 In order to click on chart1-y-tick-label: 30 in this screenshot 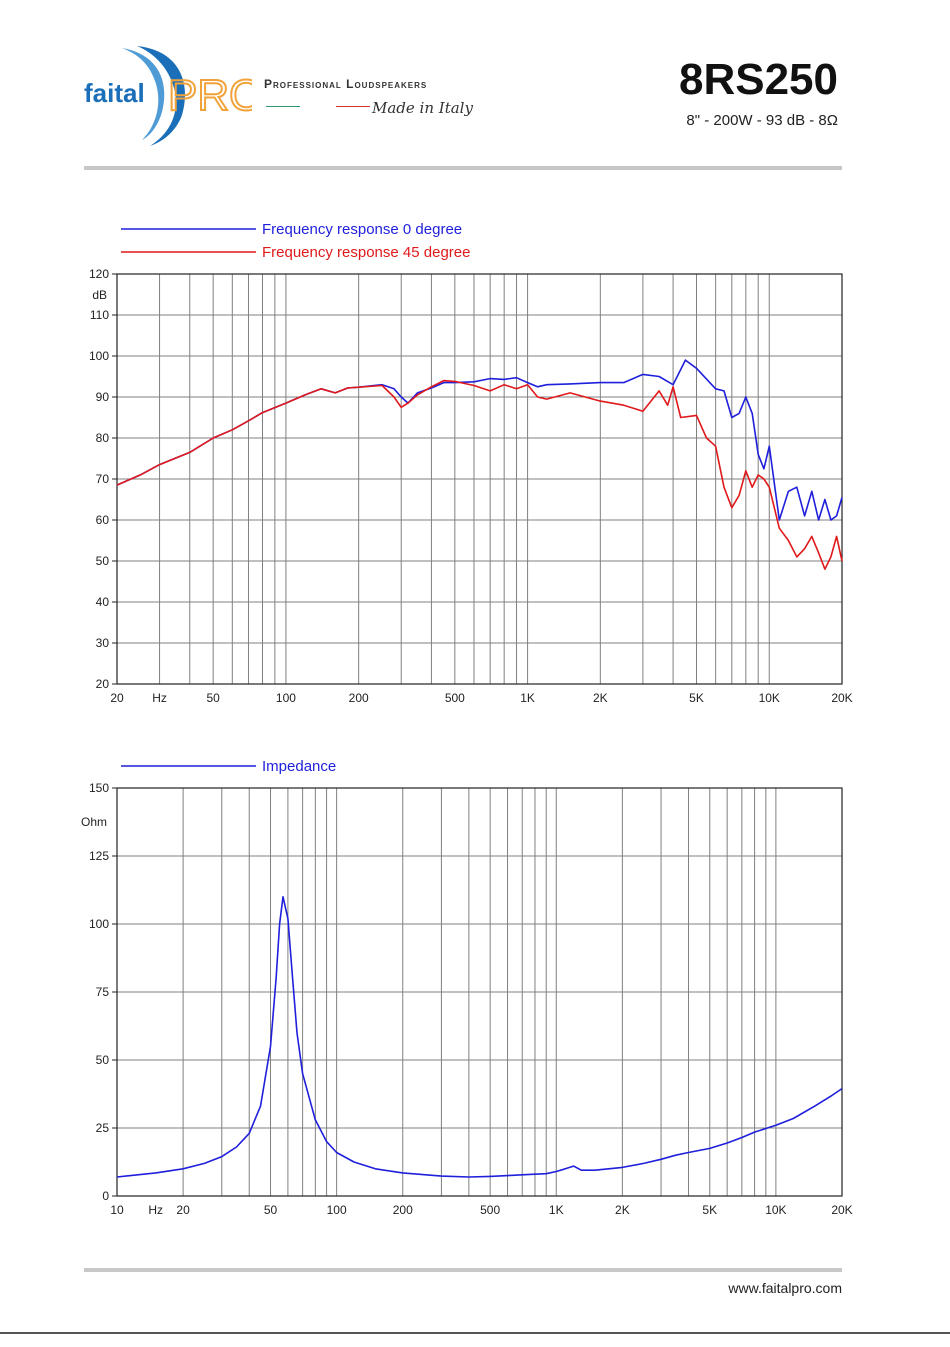, I will do `click(103, 643)`.